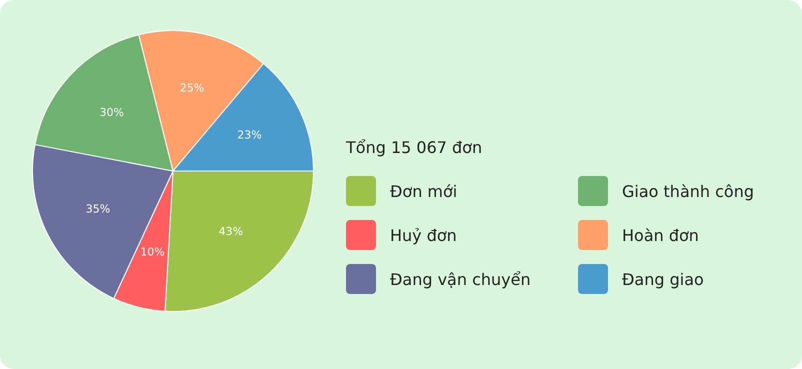 The height and width of the screenshot is (369, 802). I want to click on legend-label: Đơn mới, so click(424, 191).